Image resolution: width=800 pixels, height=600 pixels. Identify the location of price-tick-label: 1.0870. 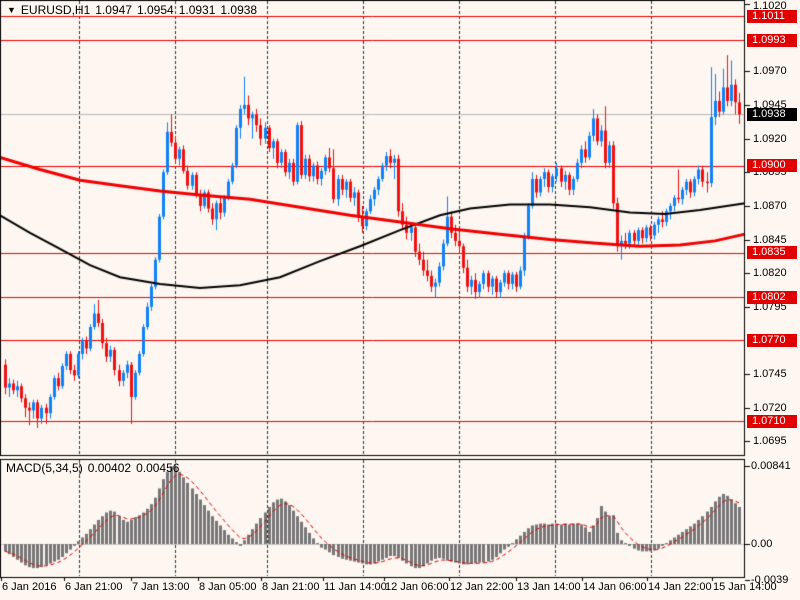
(770, 205).